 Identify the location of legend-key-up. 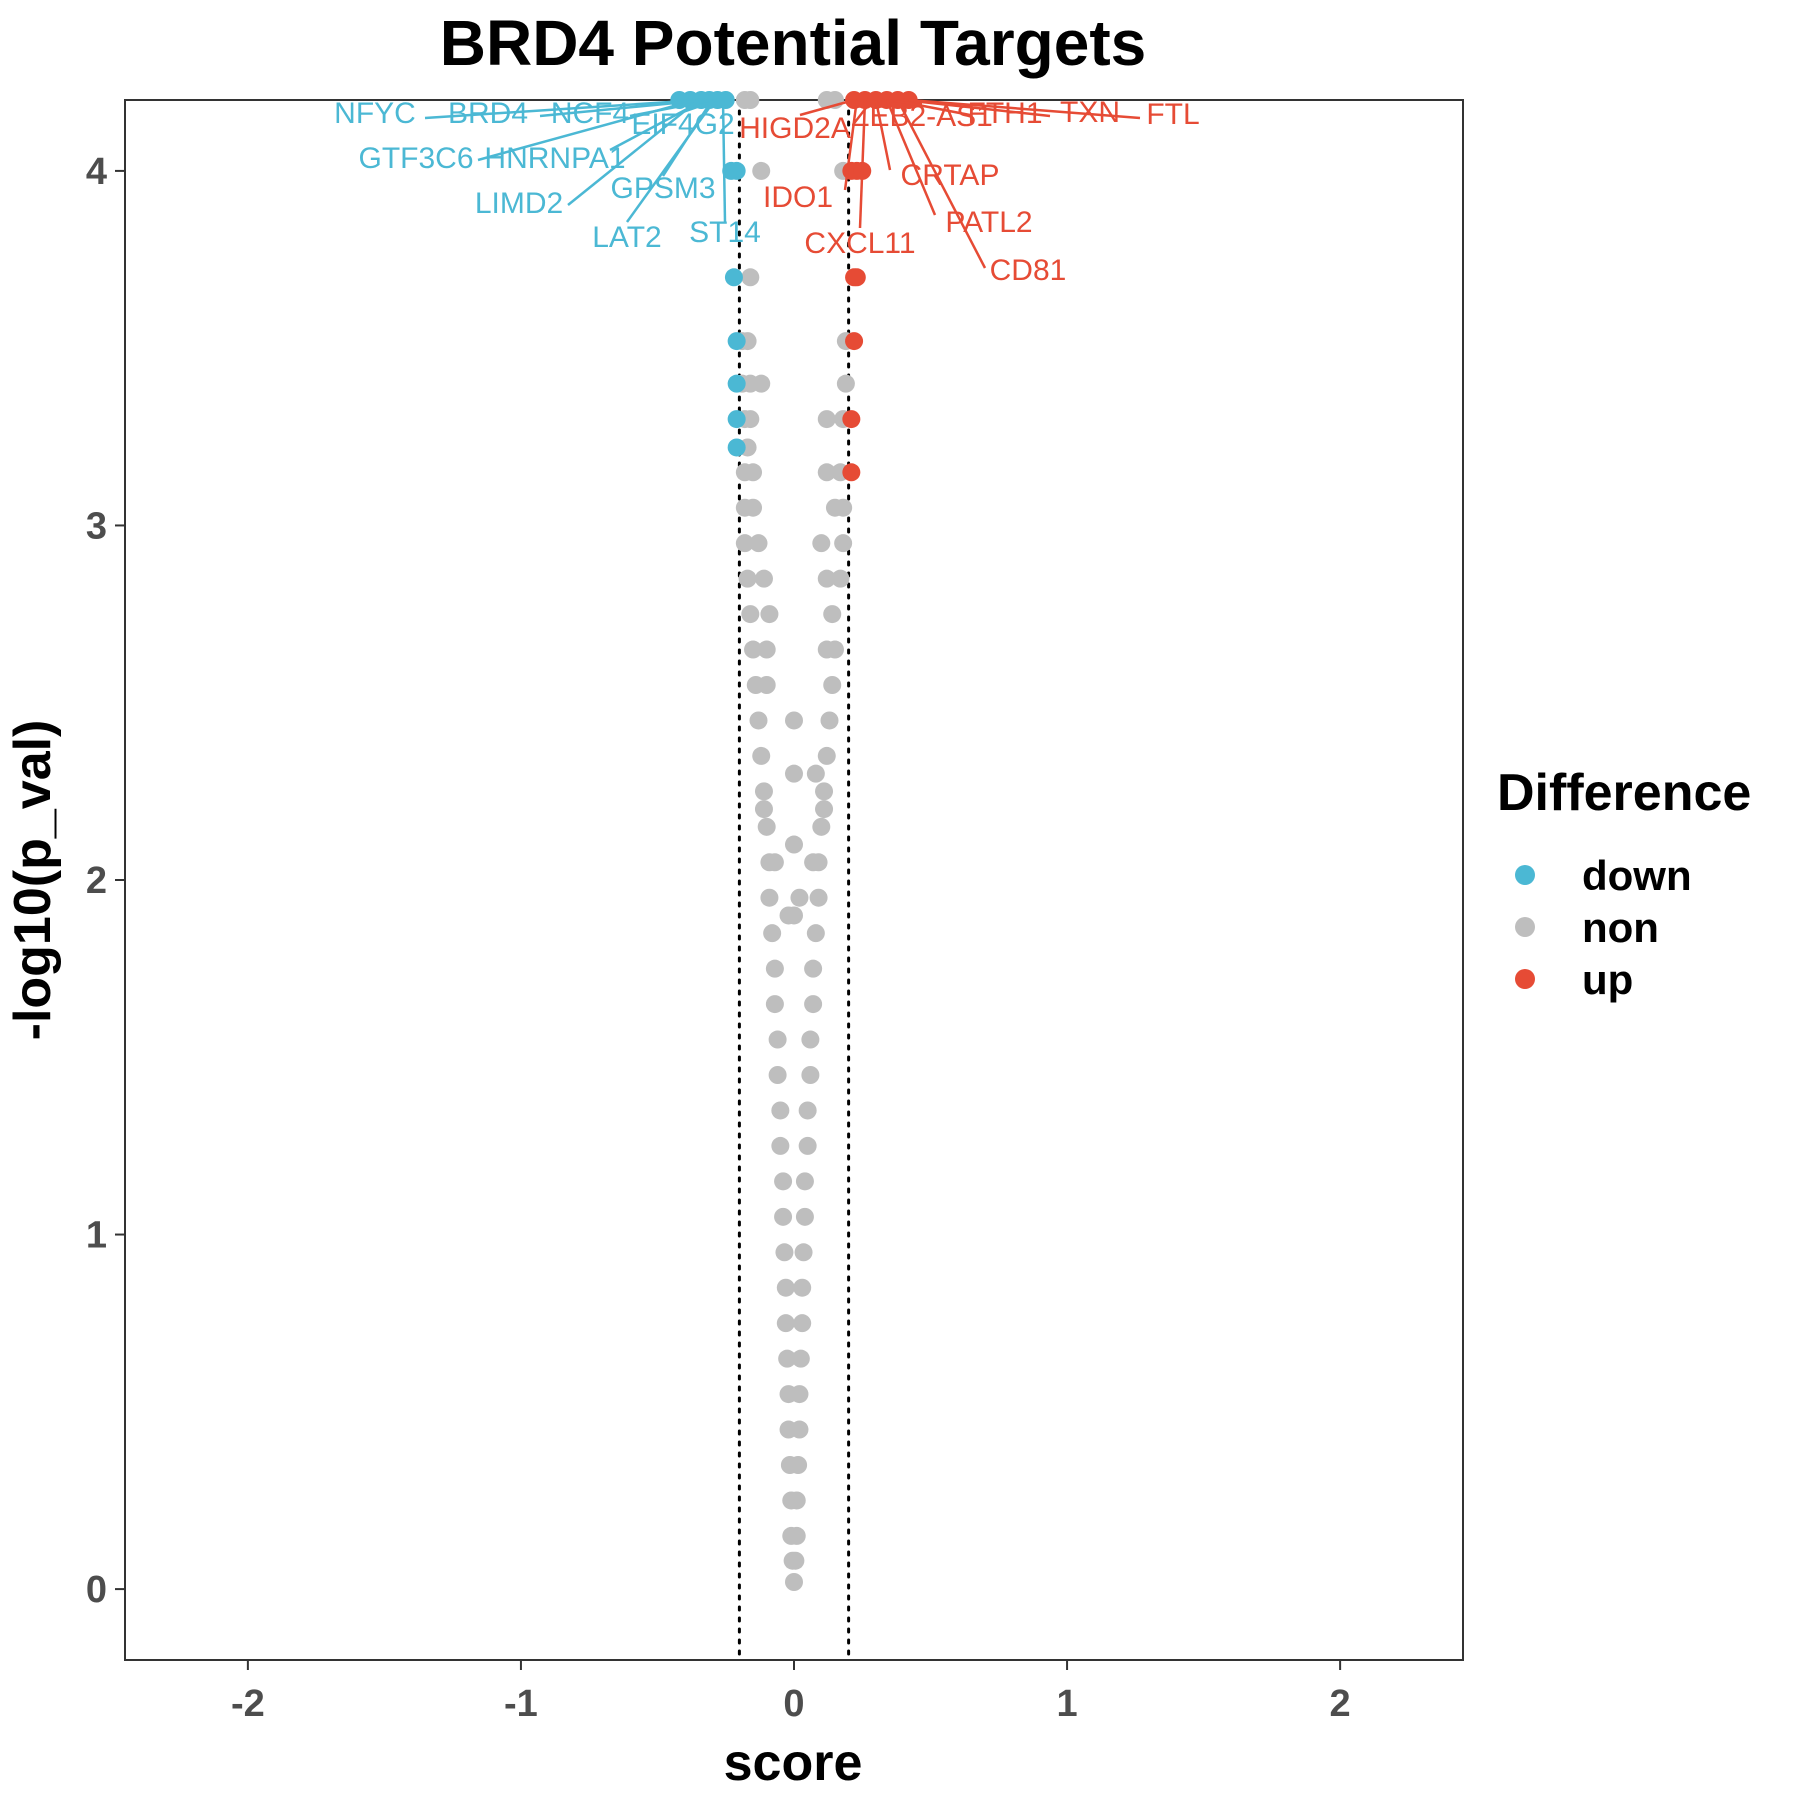
(1525, 979).